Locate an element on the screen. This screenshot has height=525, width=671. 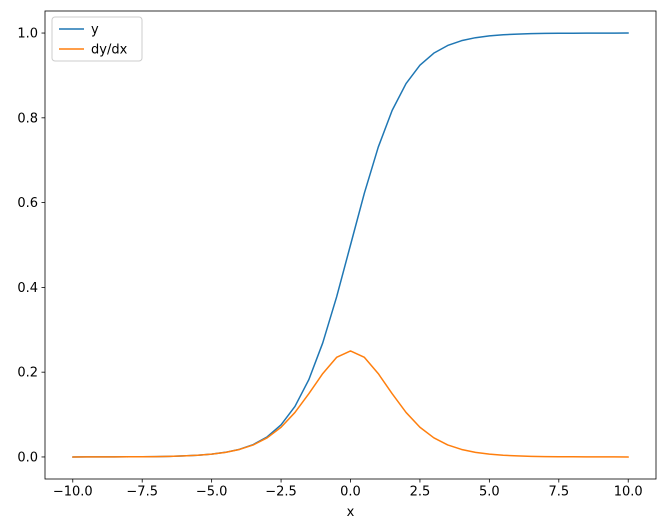
legend-box is located at coordinates (97, 39).